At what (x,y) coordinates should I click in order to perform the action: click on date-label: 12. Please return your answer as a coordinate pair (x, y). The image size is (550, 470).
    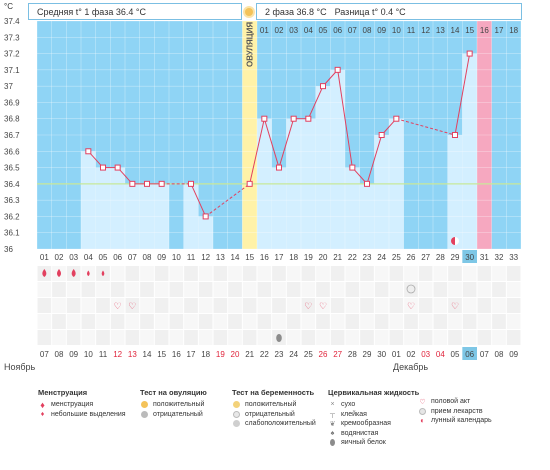
    Looking at the image, I should click on (117, 354).